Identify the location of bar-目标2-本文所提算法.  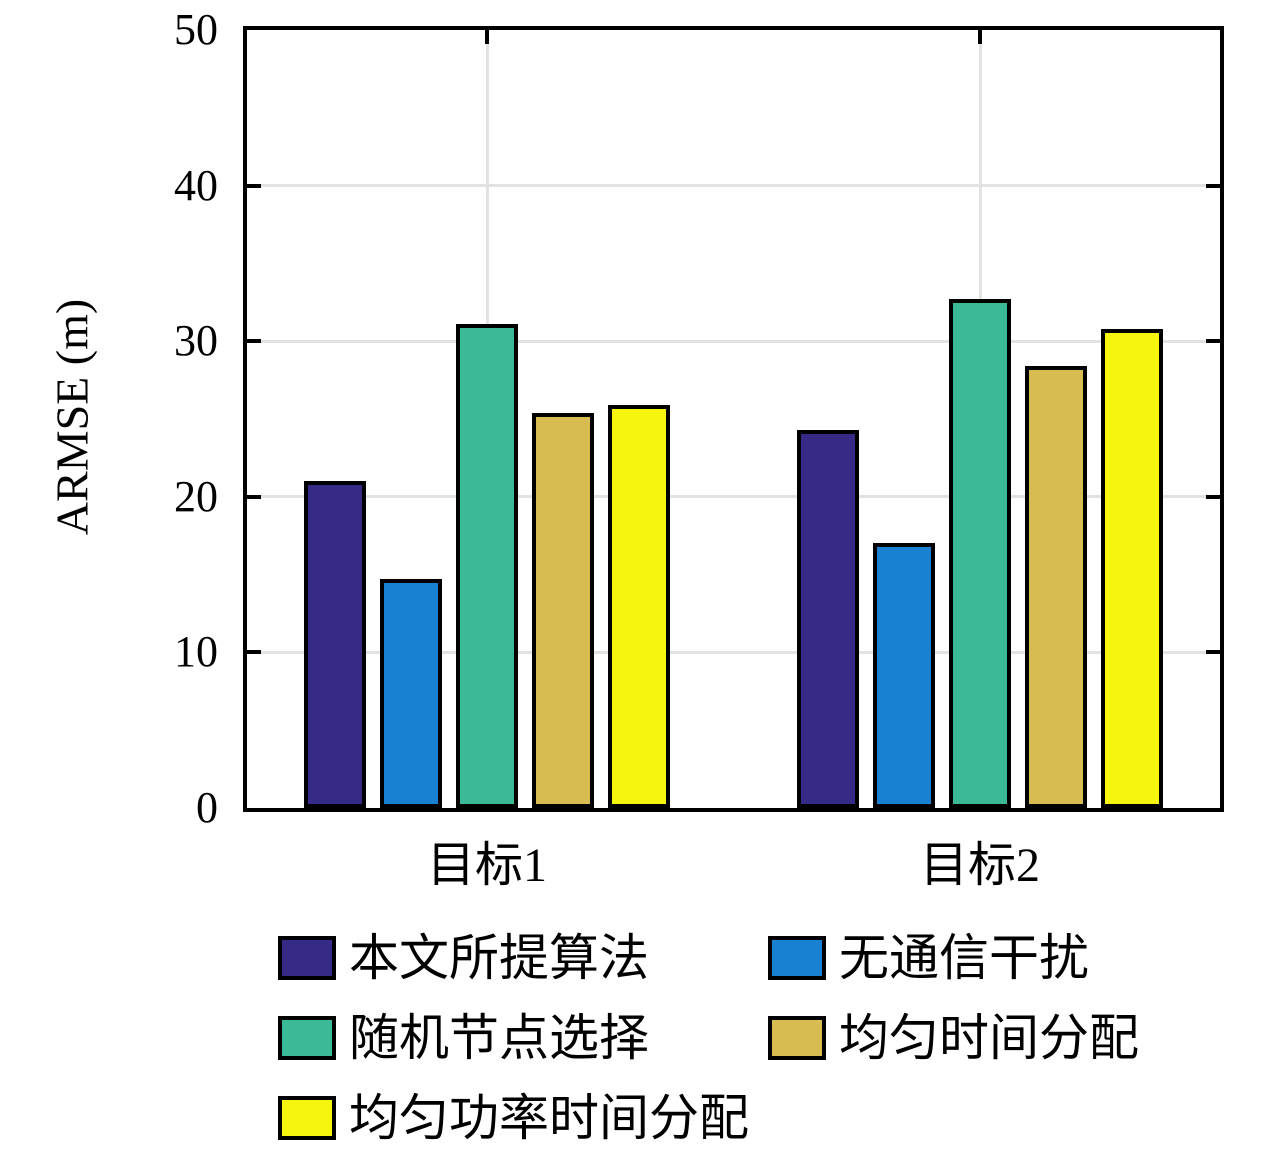
(828, 619).